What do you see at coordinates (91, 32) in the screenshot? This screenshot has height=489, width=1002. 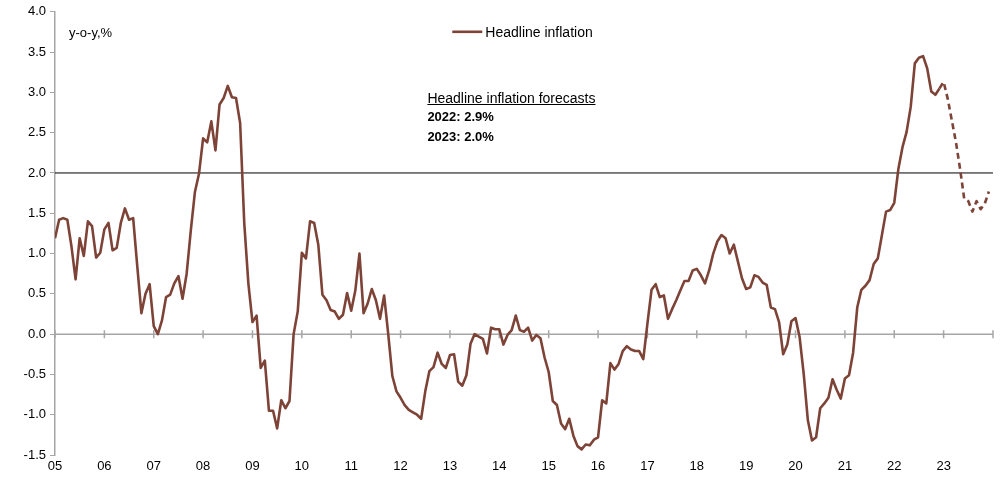 I see `y-axis-title: y-o-y,%` at bounding box center [91, 32].